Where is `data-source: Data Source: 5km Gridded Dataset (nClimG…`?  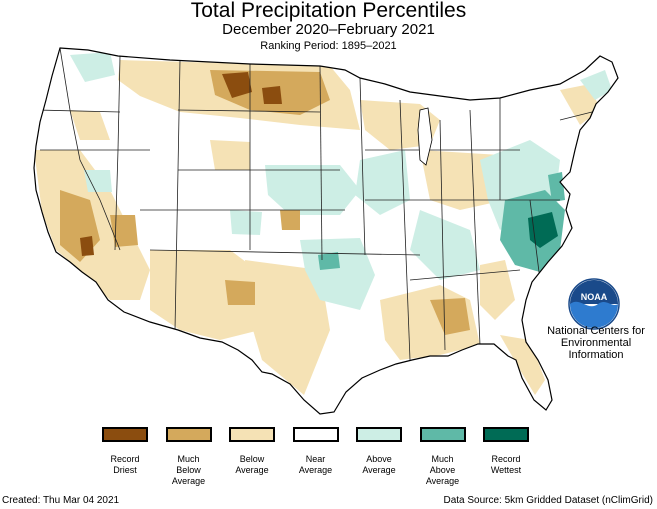 data-source: Data Source: 5km Gridded Dataset (nClimG… is located at coordinates (548, 500).